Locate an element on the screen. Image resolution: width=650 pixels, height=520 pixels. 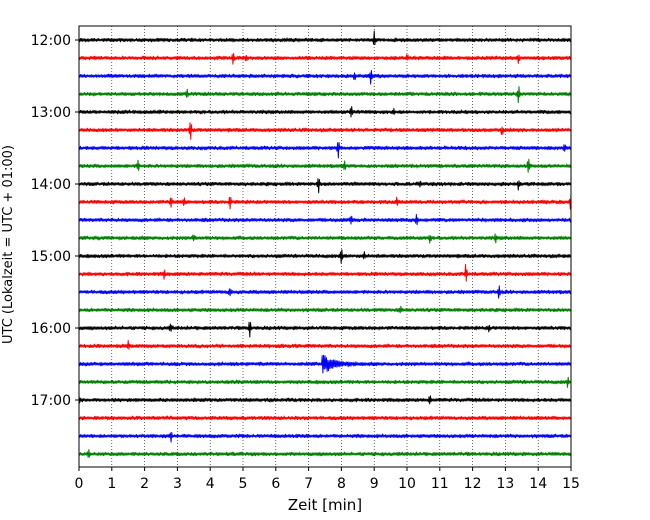
x-tick-label: 10 is located at coordinates (407, 484).